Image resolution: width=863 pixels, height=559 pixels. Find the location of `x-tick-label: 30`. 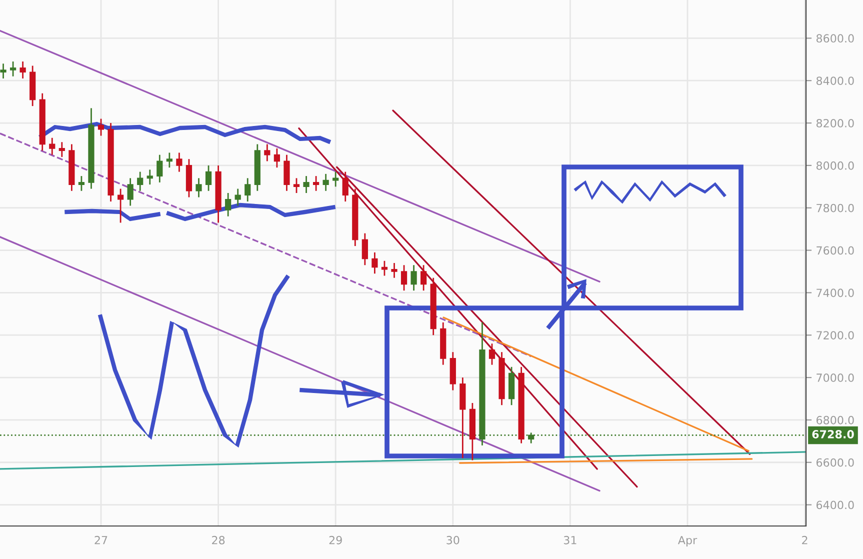

x-tick-label: 30 is located at coordinates (453, 540).